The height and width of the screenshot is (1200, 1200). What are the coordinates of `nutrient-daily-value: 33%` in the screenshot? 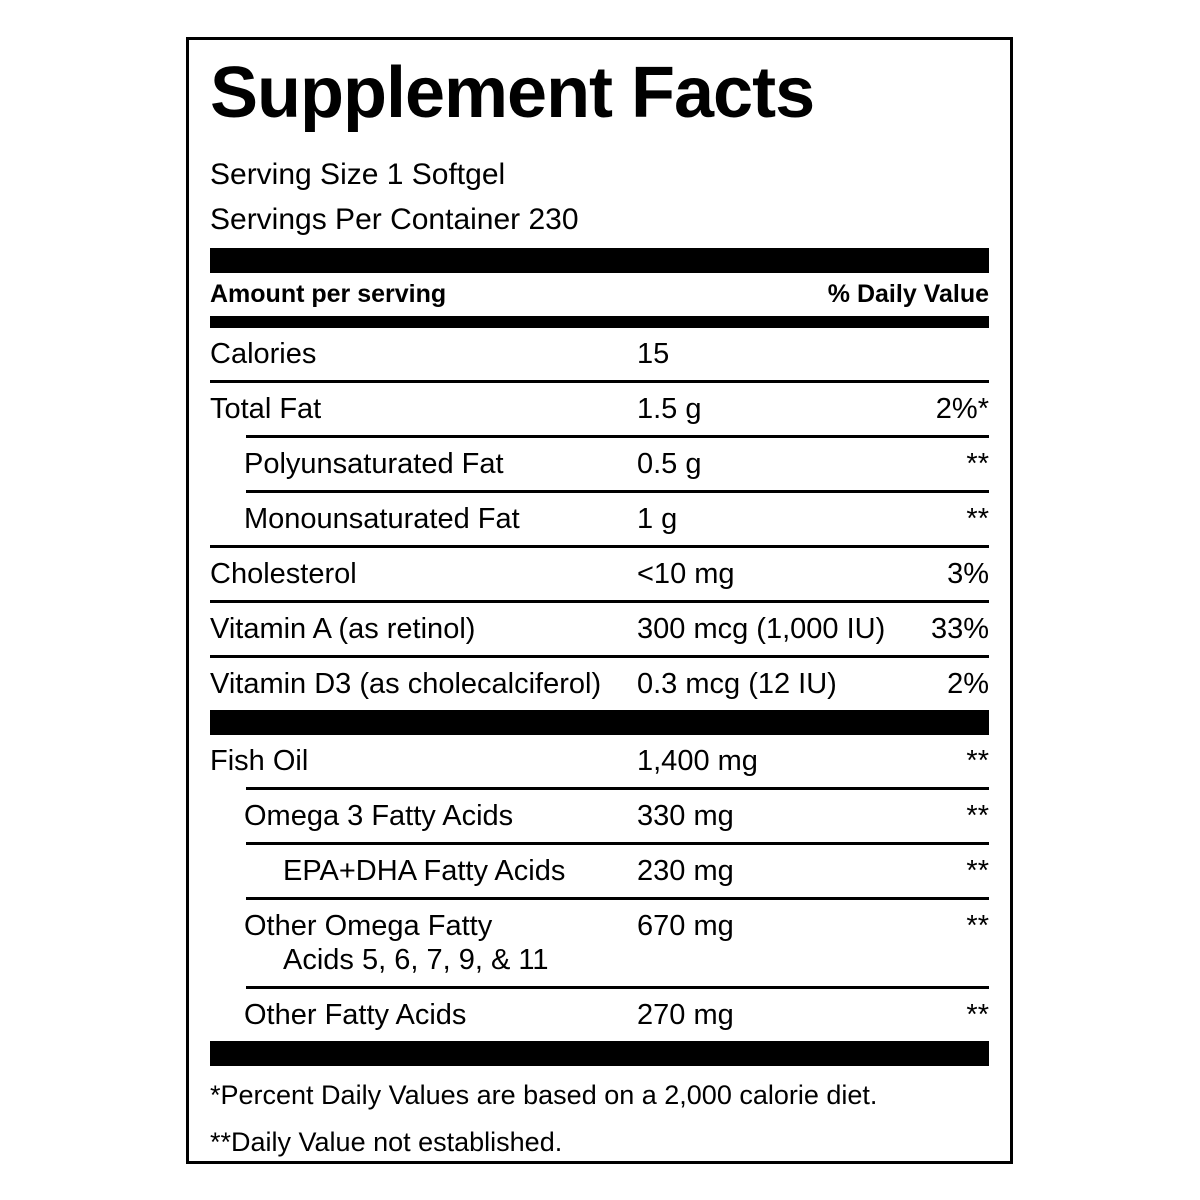 It's located at (959, 629).